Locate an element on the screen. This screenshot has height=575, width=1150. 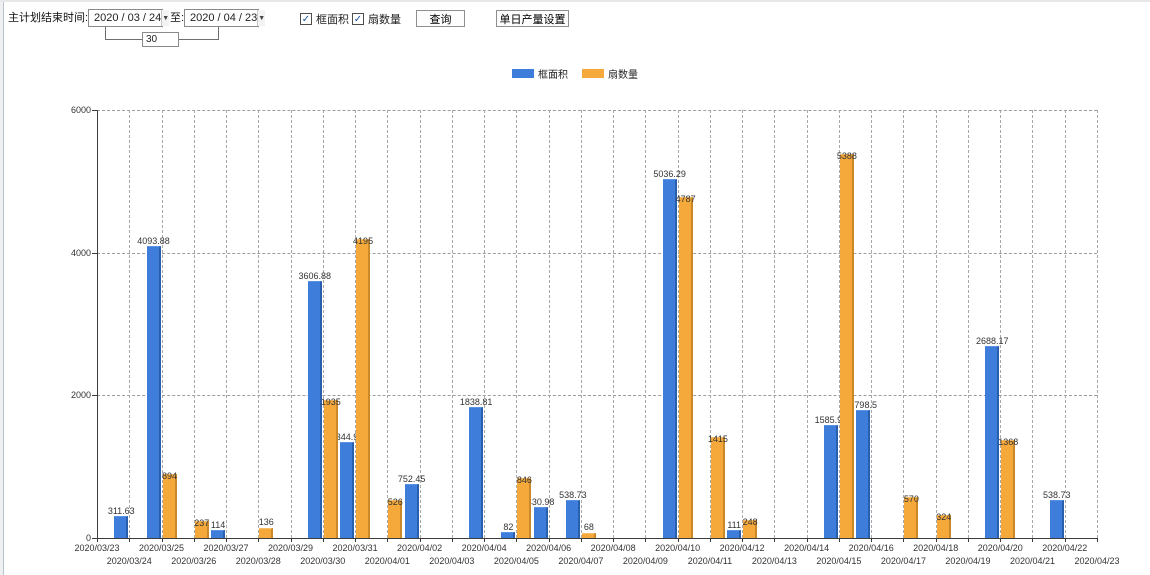
bar-value-label: 237 is located at coordinates (202, 523).